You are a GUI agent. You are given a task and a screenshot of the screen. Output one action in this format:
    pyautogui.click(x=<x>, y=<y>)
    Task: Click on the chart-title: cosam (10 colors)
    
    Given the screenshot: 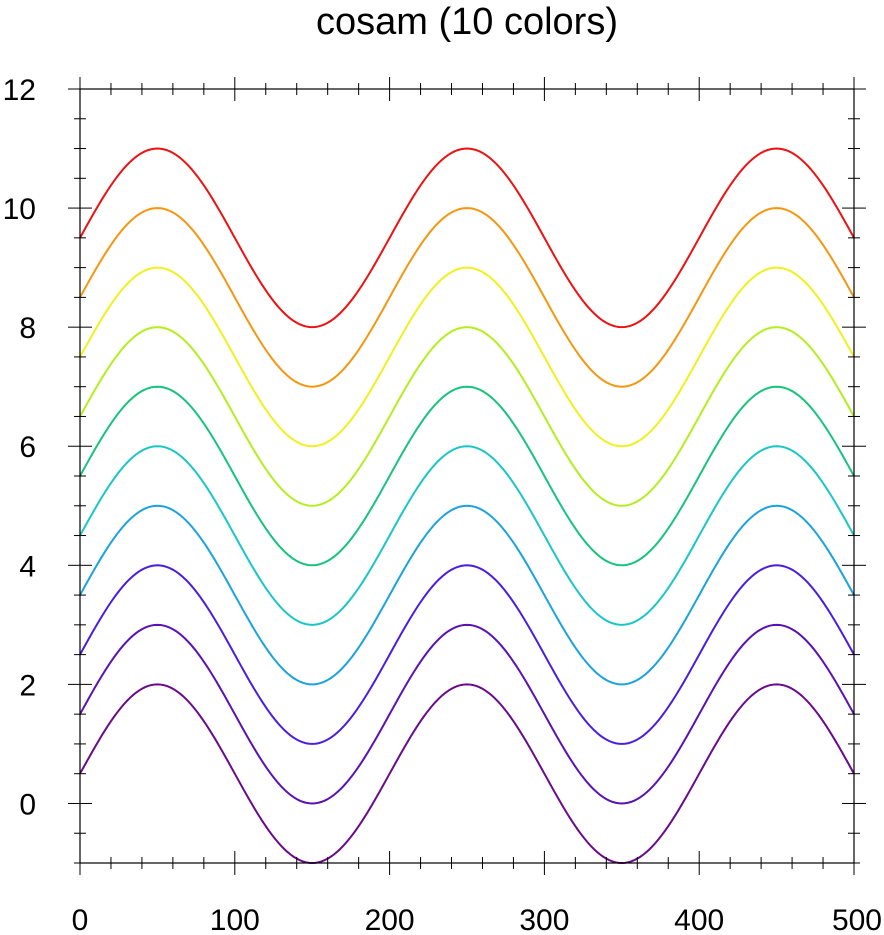 What is the action you would take?
    pyautogui.click(x=467, y=22)
    